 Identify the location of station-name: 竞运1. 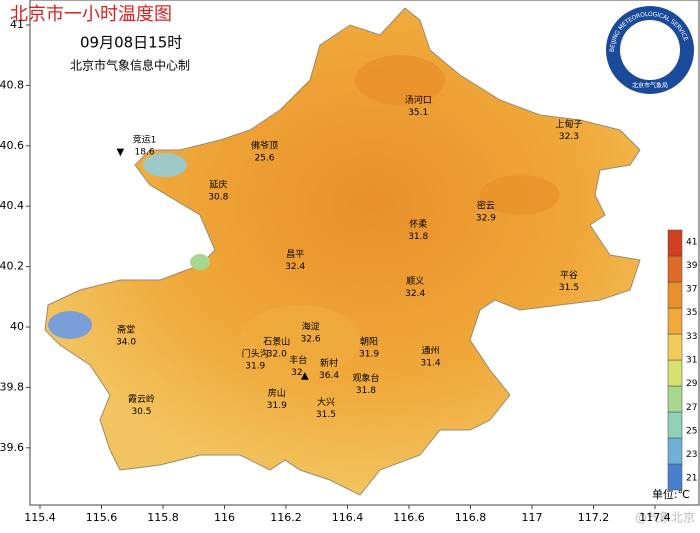
(145, 139).